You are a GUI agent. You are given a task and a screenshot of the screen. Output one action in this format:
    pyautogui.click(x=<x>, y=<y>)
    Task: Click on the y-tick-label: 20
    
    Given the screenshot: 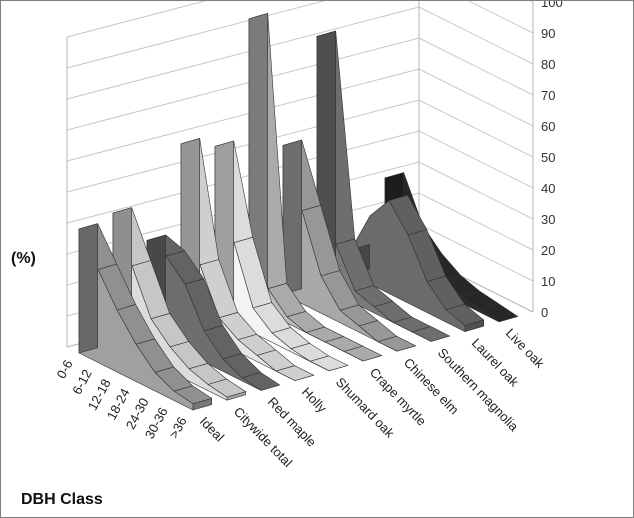 What is the action you would take?
    pyautogui.click(x=548, y=250)
    